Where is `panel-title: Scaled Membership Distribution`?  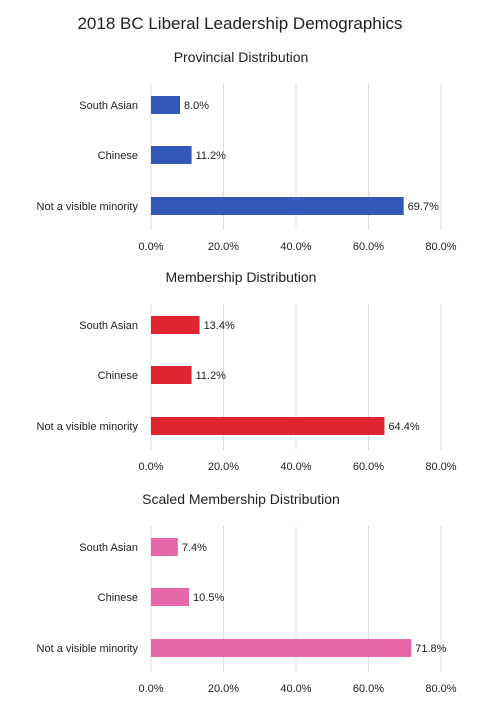 panel-title: Scaled Membership Distribution is located at coordinates (241, 499).